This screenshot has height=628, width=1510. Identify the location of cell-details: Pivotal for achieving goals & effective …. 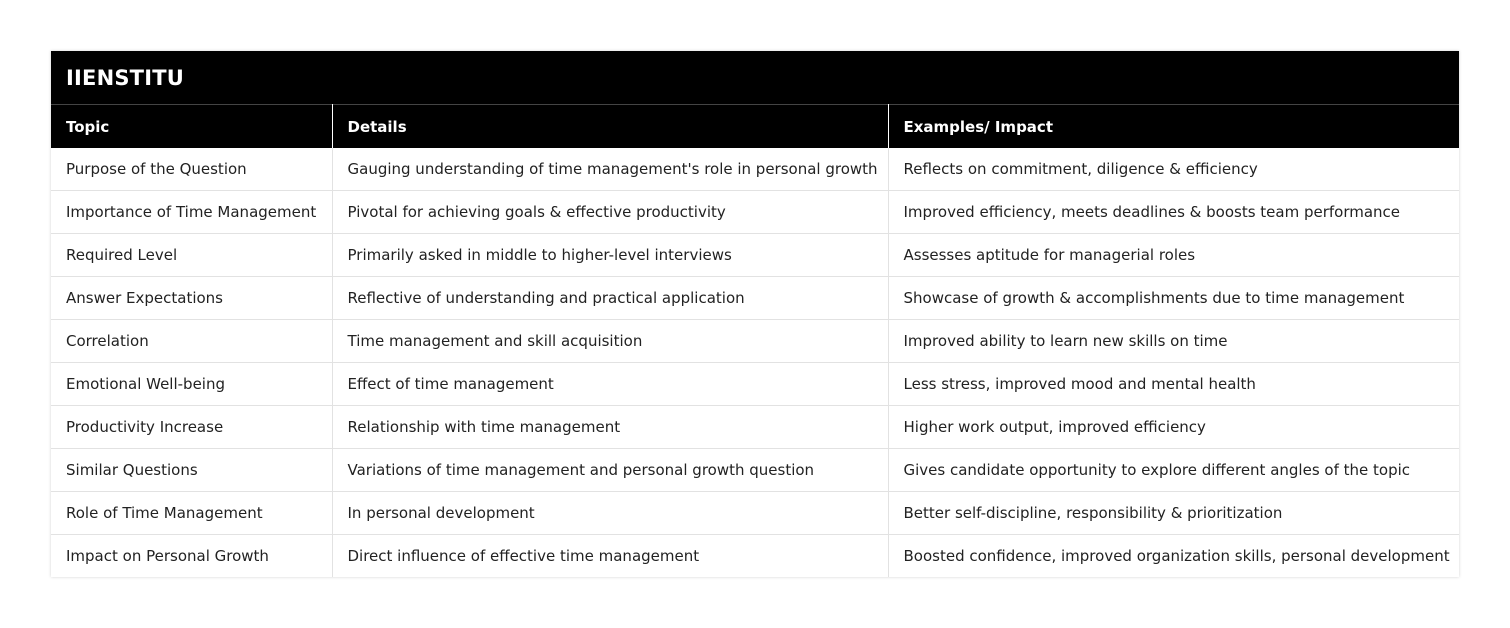
(610, 212).